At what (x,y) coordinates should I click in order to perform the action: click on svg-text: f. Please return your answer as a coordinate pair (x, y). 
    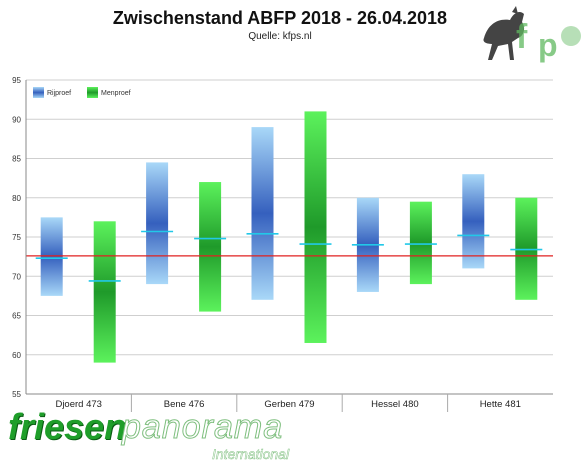
    Looking at the image, I should click on (522, 37).